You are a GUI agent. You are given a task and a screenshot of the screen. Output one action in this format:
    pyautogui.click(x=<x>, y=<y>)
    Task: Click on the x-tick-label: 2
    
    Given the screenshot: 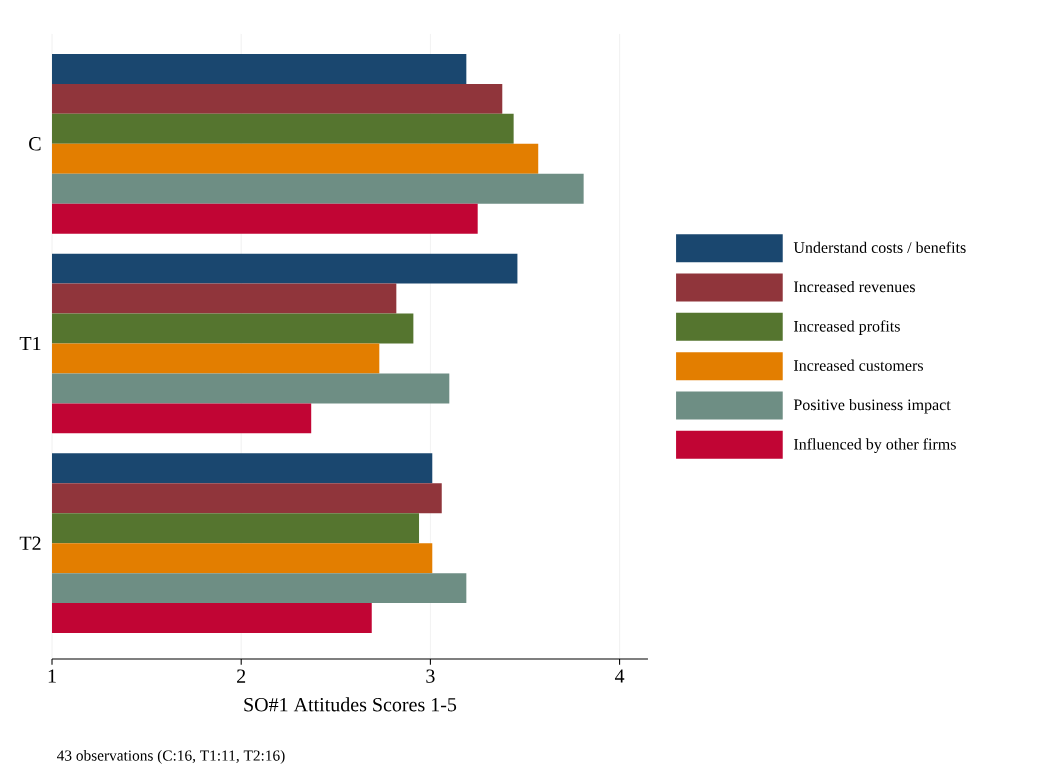 What is the action you would take?
    pyautogui.click(x=241, y=676)
    